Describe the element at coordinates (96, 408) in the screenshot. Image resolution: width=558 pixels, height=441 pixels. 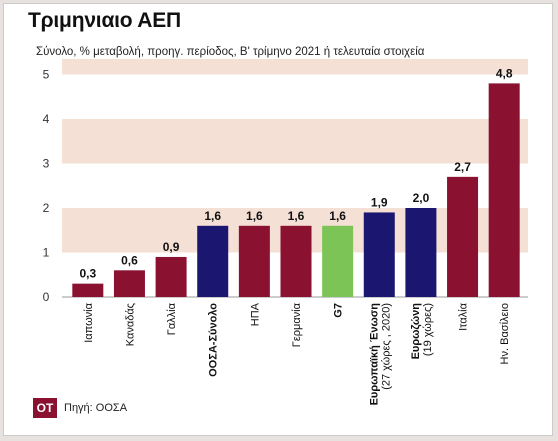
I see `source-note: Πηγή: ΟΟΣΑ` at that location.